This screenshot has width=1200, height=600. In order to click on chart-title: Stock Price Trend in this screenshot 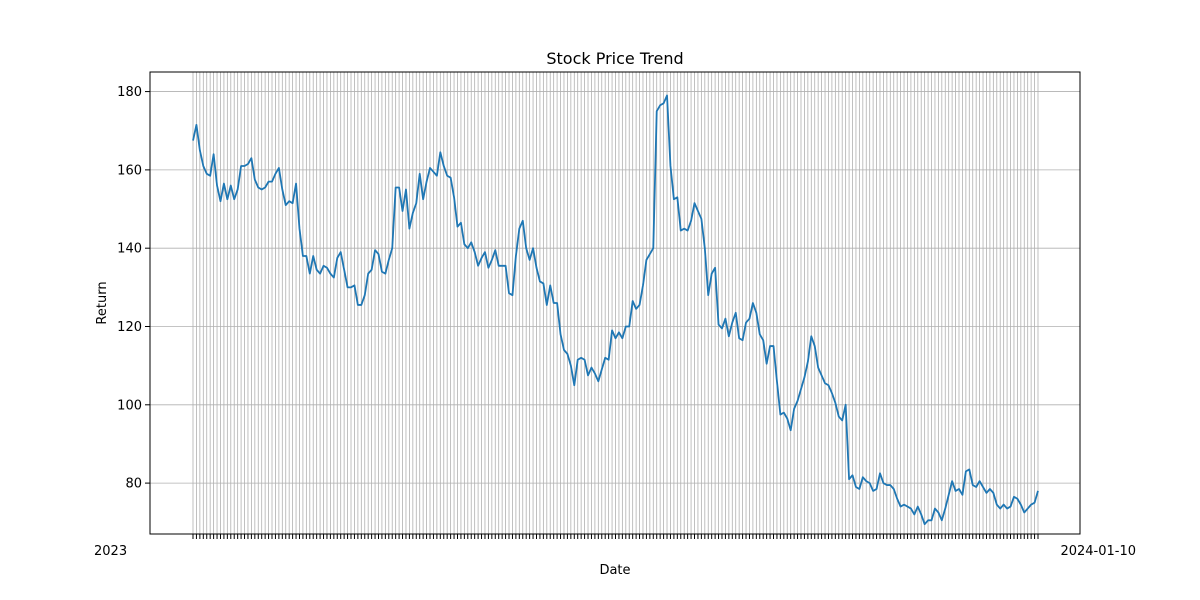, I will do `click(614, 58)`.